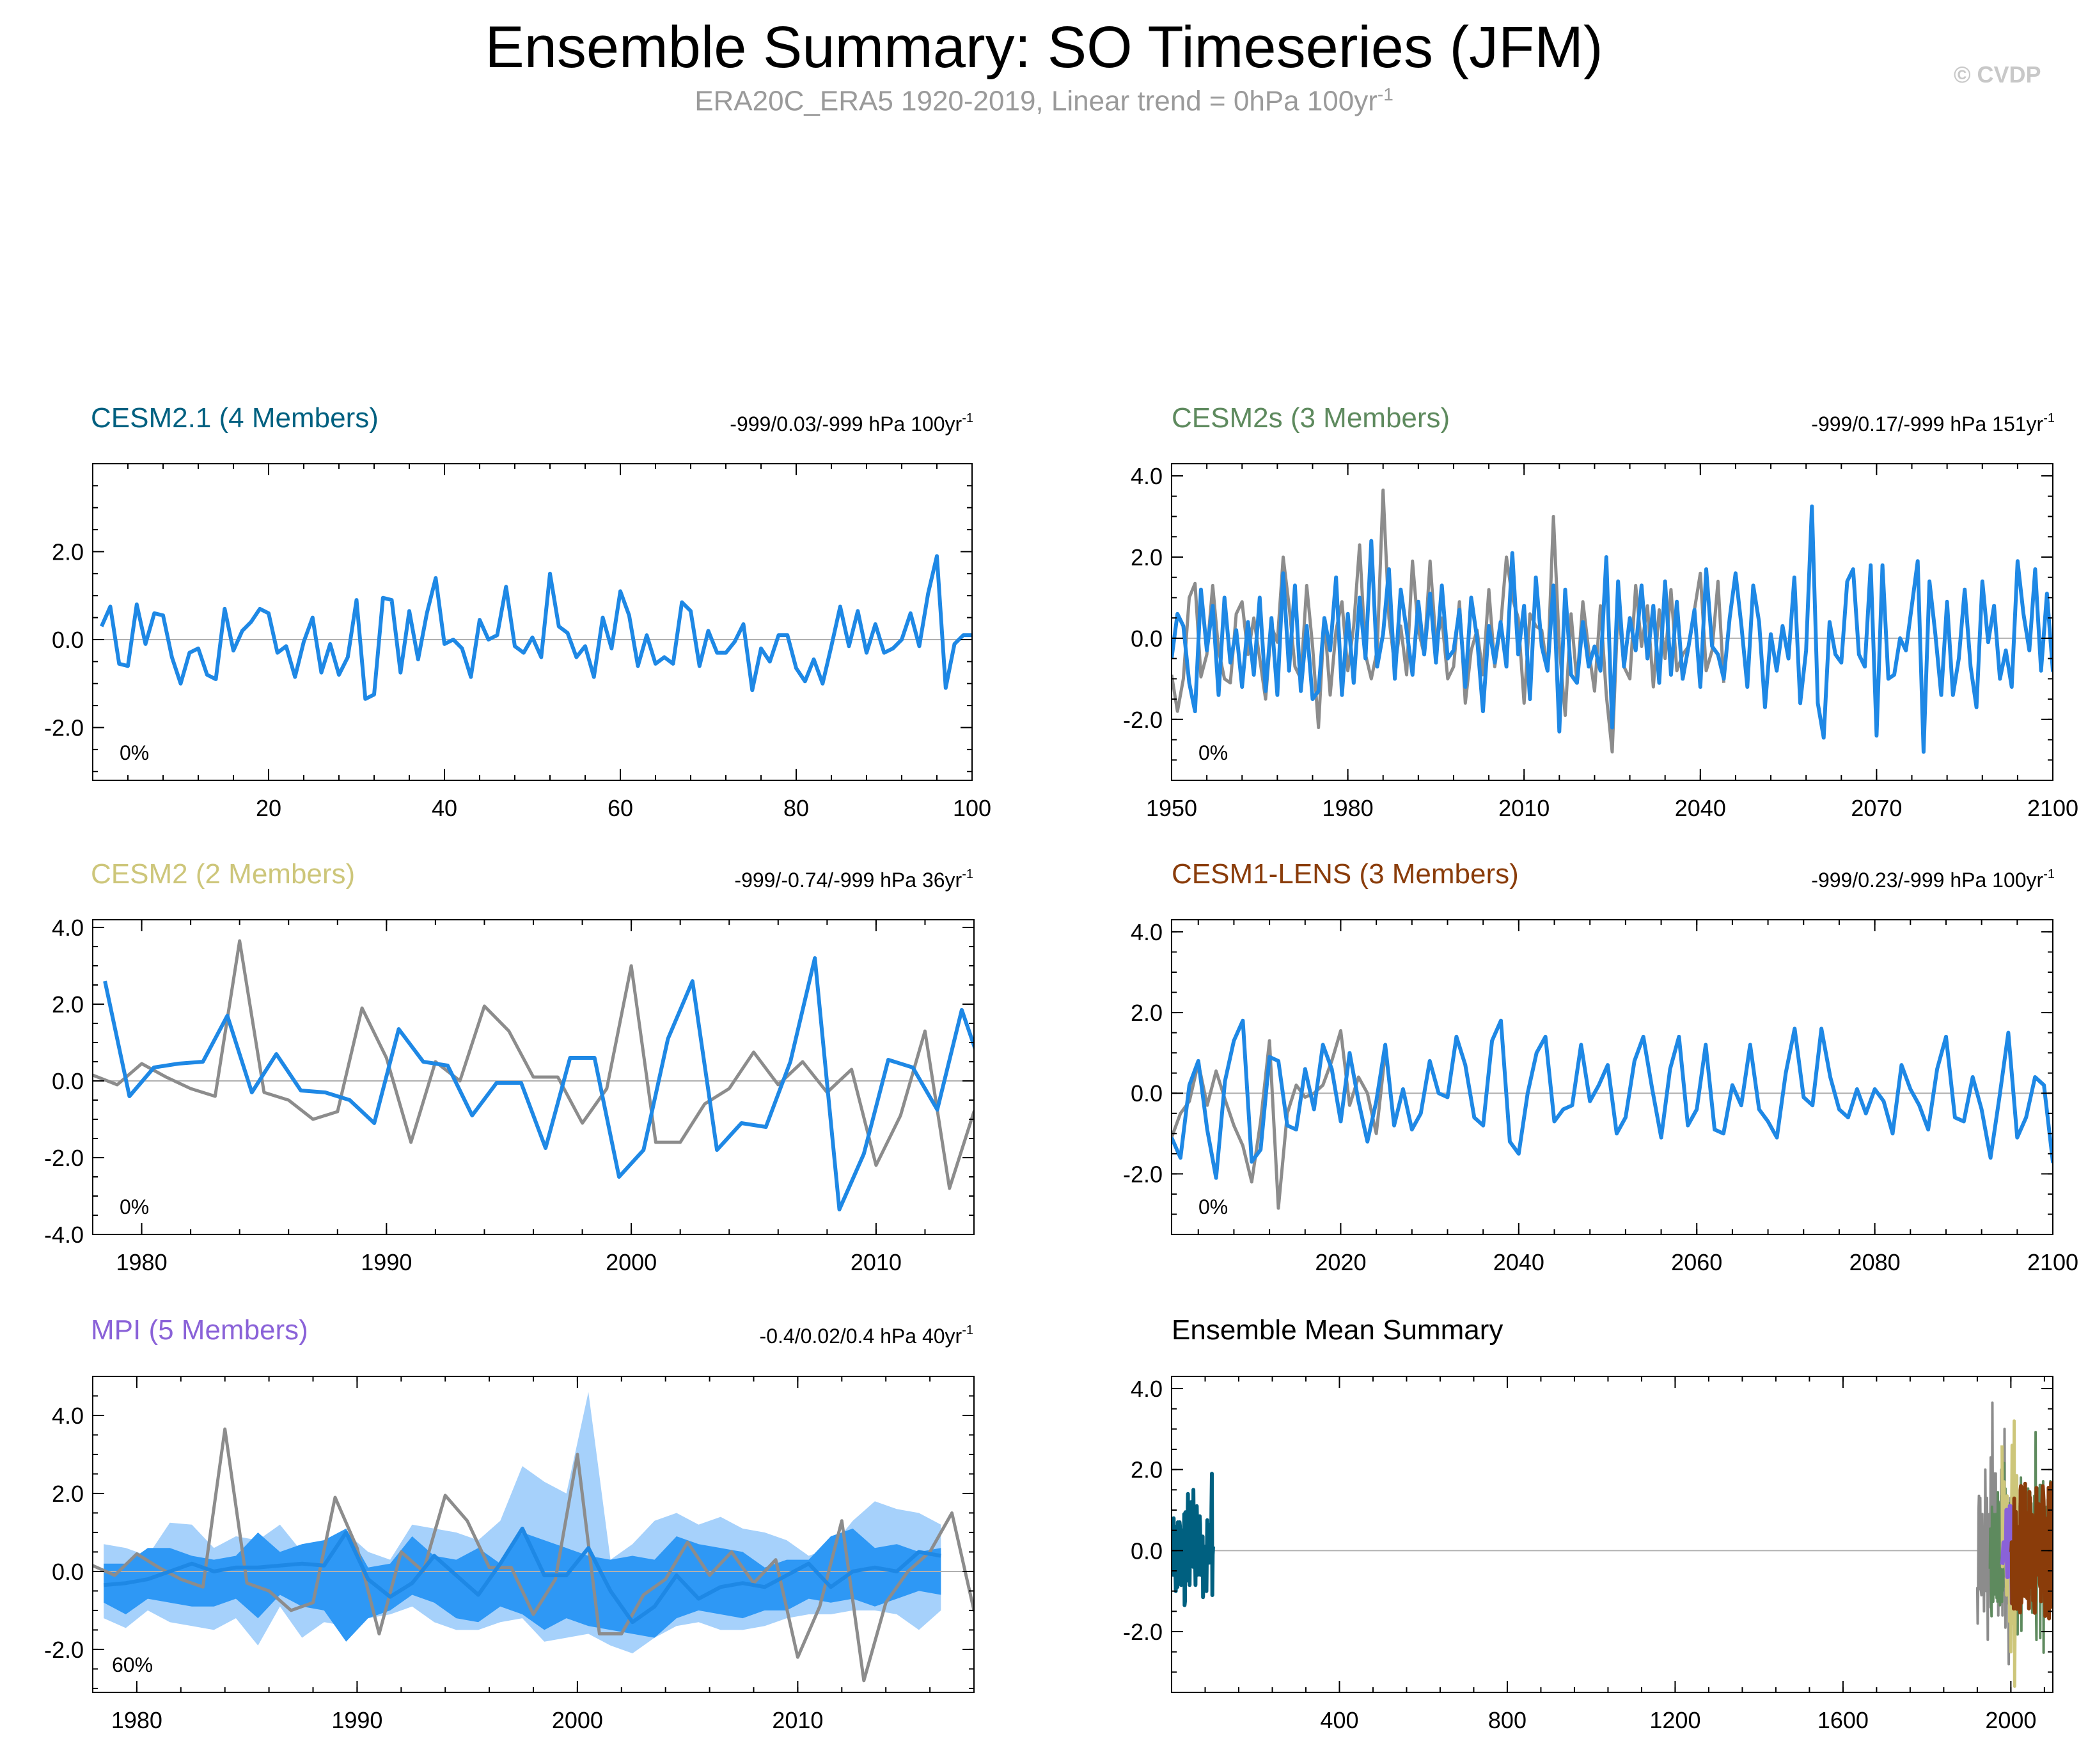 This screenshot has height=1764, width=2088. What do you see at coordinates (1875, 1262) in the screenshot?
I see `cesm1lens-xtick-label: 2080` at bounding box center [1875, 1262].